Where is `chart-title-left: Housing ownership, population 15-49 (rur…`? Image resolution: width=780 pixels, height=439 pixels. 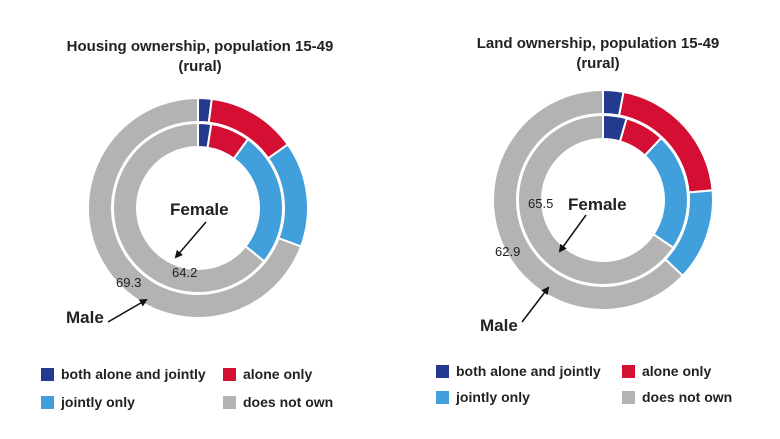
chart-title-left: Housing ownership, population 15-49 (rur… is located at coordinates (200, 57).